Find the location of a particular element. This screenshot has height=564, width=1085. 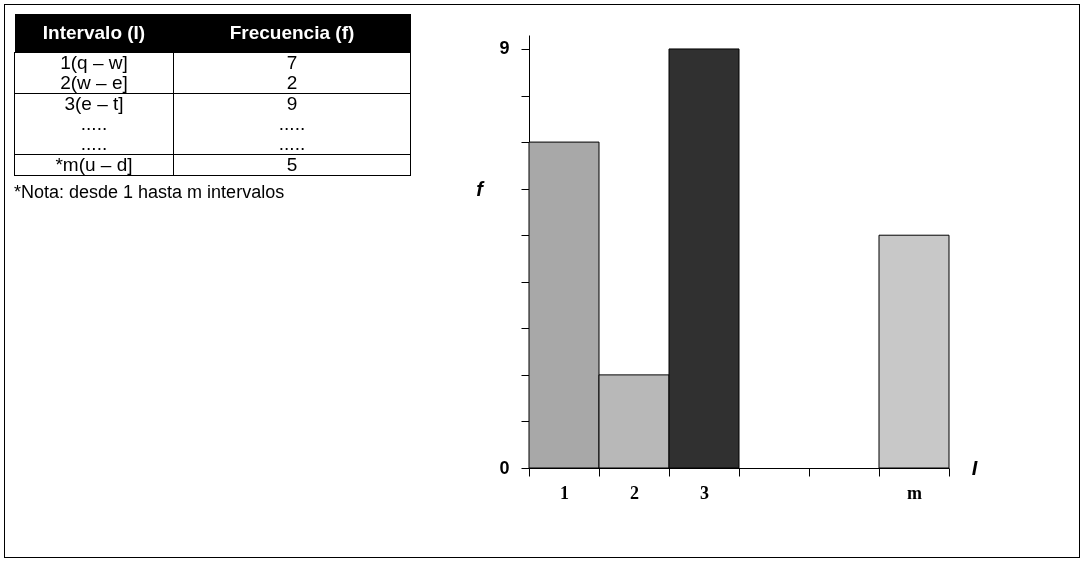

text: 5 is located at coordinates (292, 165).